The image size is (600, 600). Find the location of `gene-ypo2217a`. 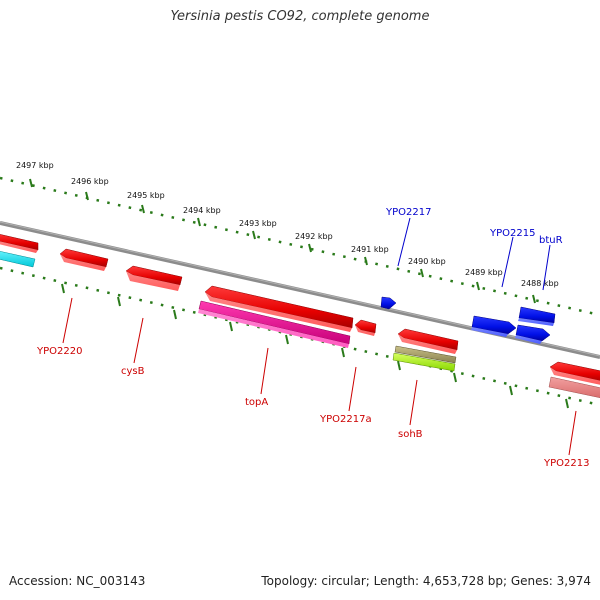

gene-ypo2217a is located at coordinates (365, 327).